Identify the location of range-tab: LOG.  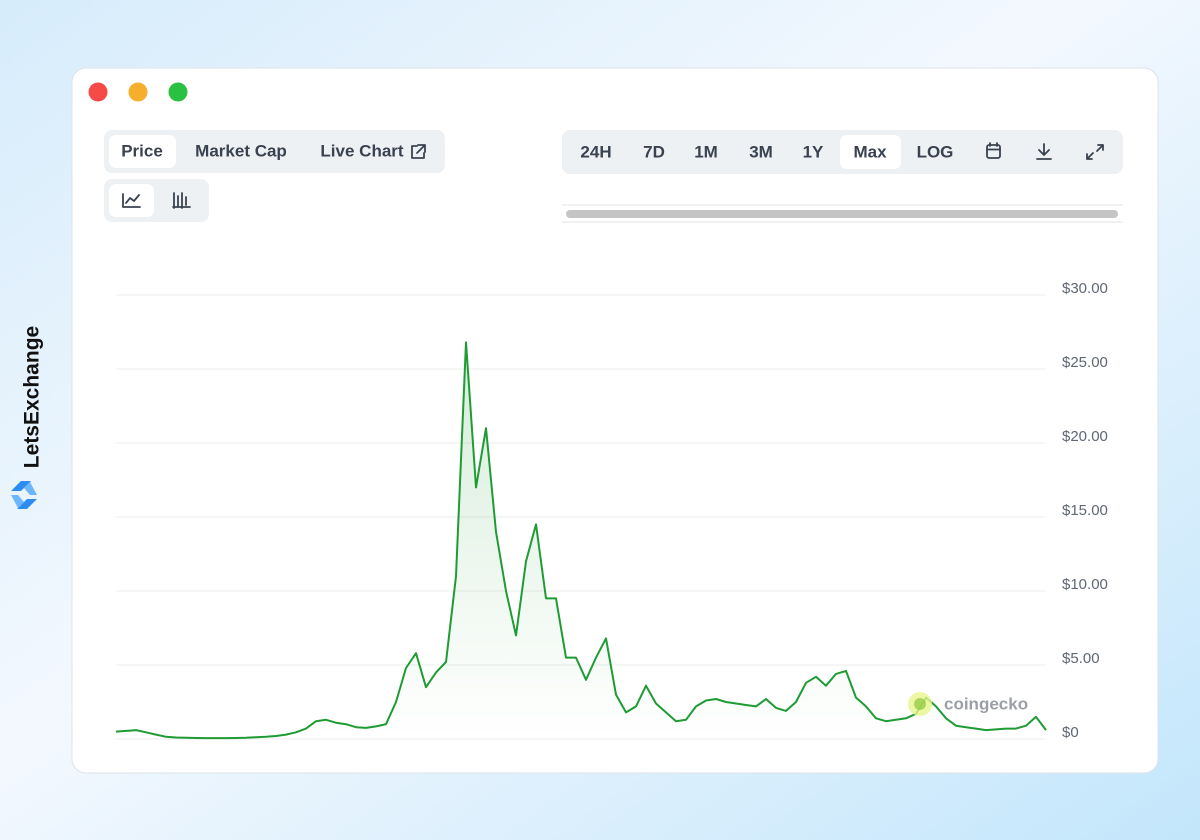
(935, 151).